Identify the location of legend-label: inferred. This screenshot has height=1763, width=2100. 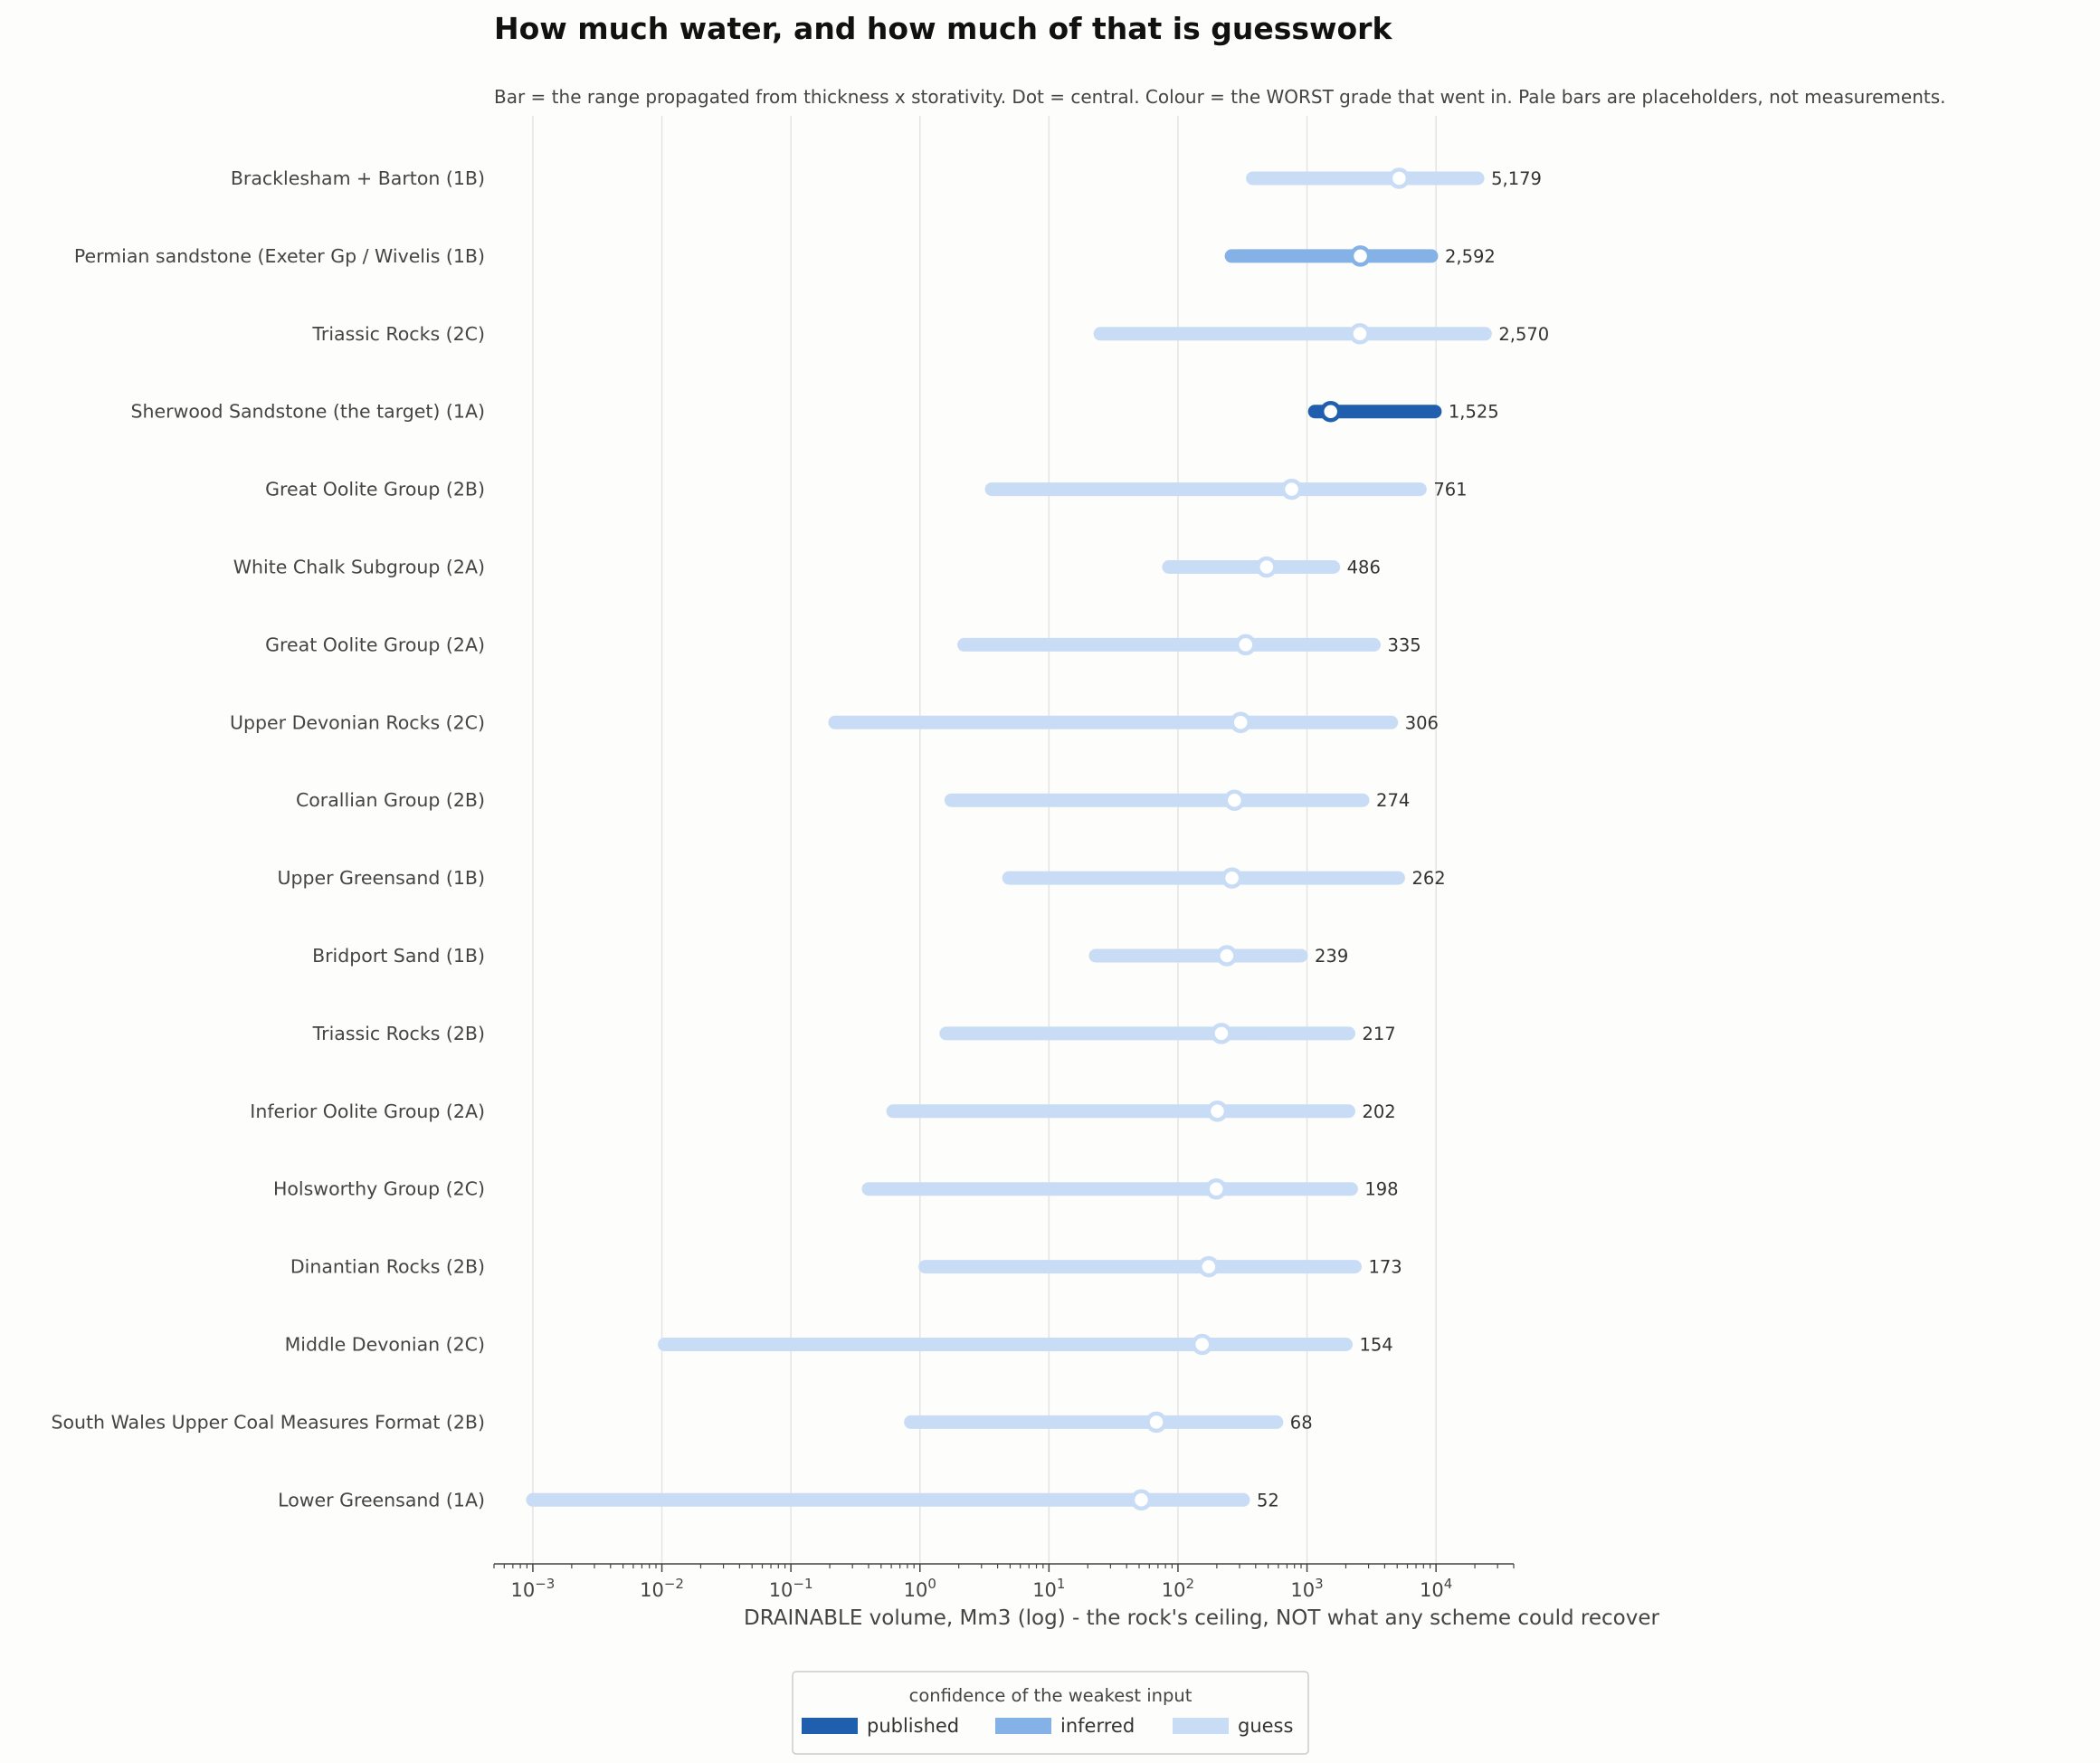
(1097, 1726).